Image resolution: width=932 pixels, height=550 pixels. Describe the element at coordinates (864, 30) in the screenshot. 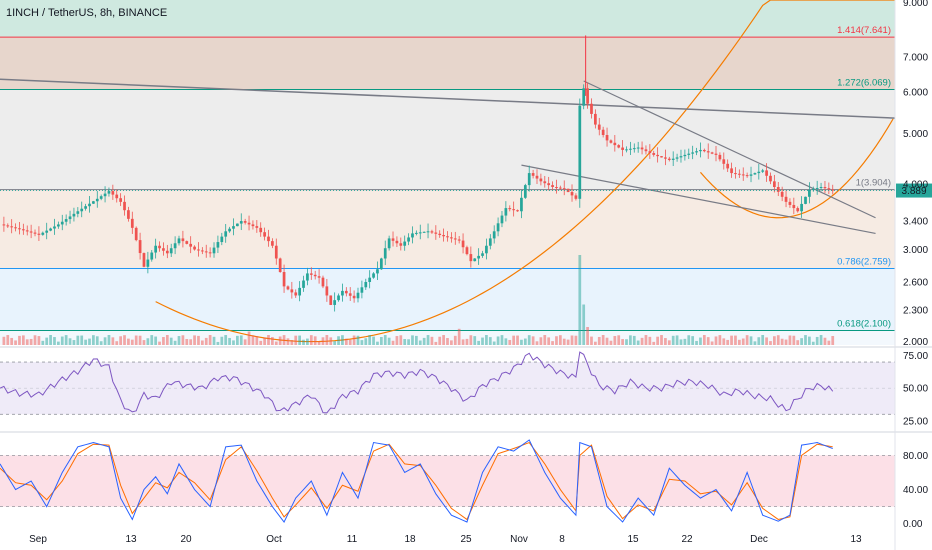

I see `fib-label: 1.414(7.641)` at that location.